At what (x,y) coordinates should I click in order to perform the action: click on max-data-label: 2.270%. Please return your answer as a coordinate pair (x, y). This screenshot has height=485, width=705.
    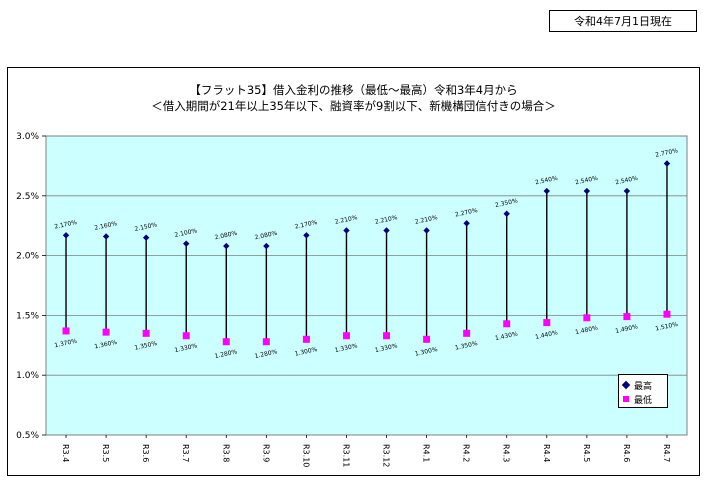
    Looking at the image, I should click on (466, 213).